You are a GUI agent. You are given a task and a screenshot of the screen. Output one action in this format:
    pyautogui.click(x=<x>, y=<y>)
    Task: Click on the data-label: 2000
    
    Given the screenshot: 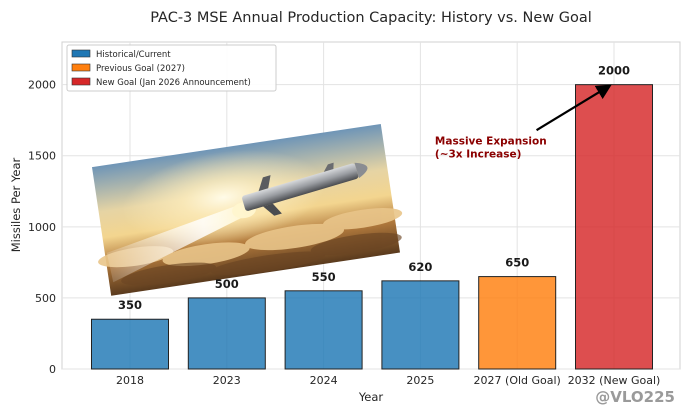 What is the action you would take?
    pyautogui.click(x=614, y=71)
    